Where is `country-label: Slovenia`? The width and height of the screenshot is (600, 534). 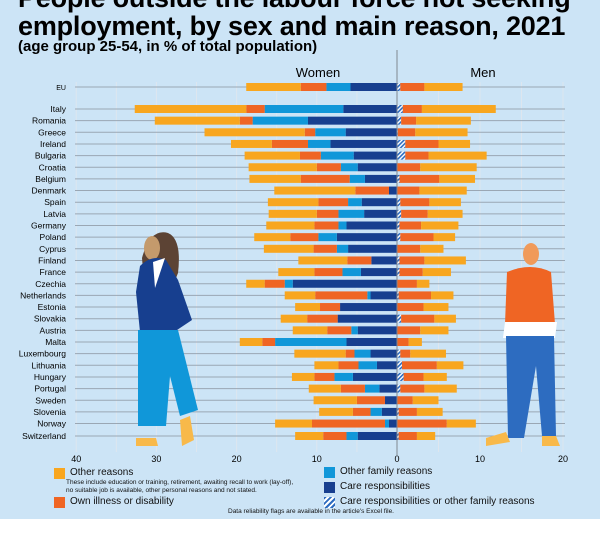 country-label: Slovenia is located at coordinates (49, 412).